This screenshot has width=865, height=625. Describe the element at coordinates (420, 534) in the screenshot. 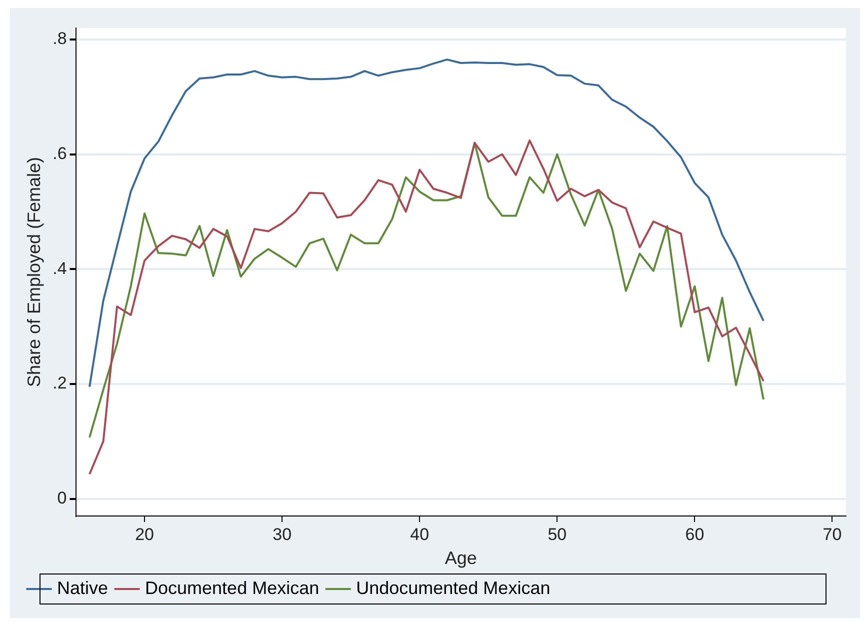

I see `x-tick-label: 40` at that location.